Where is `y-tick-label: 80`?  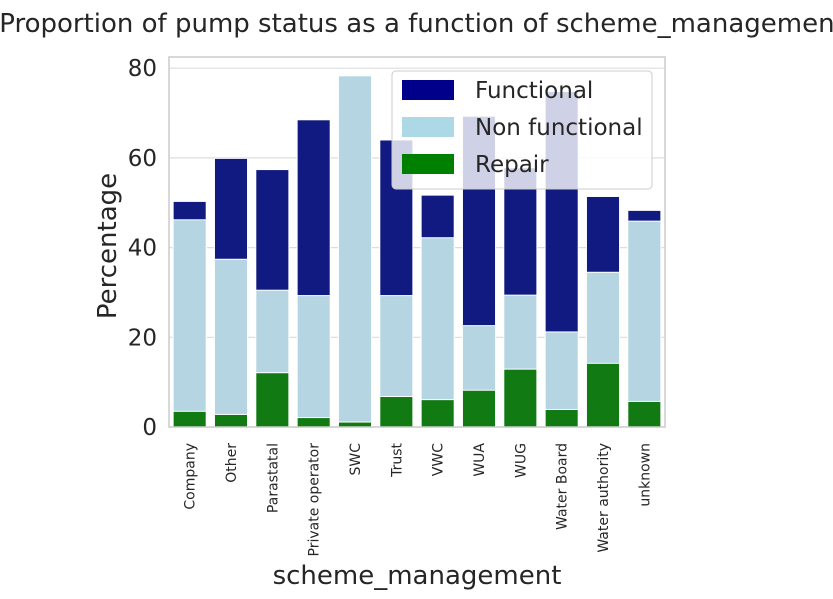
y-tick-label: 80 is located at coordinates (142, 69).